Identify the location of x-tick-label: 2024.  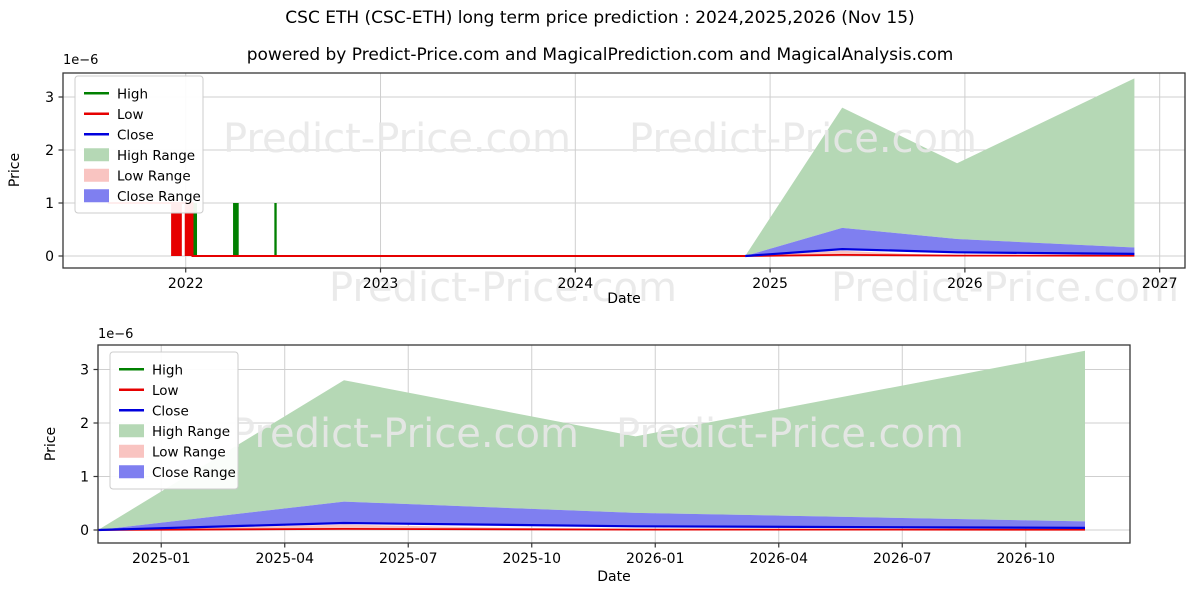
(575, 284).